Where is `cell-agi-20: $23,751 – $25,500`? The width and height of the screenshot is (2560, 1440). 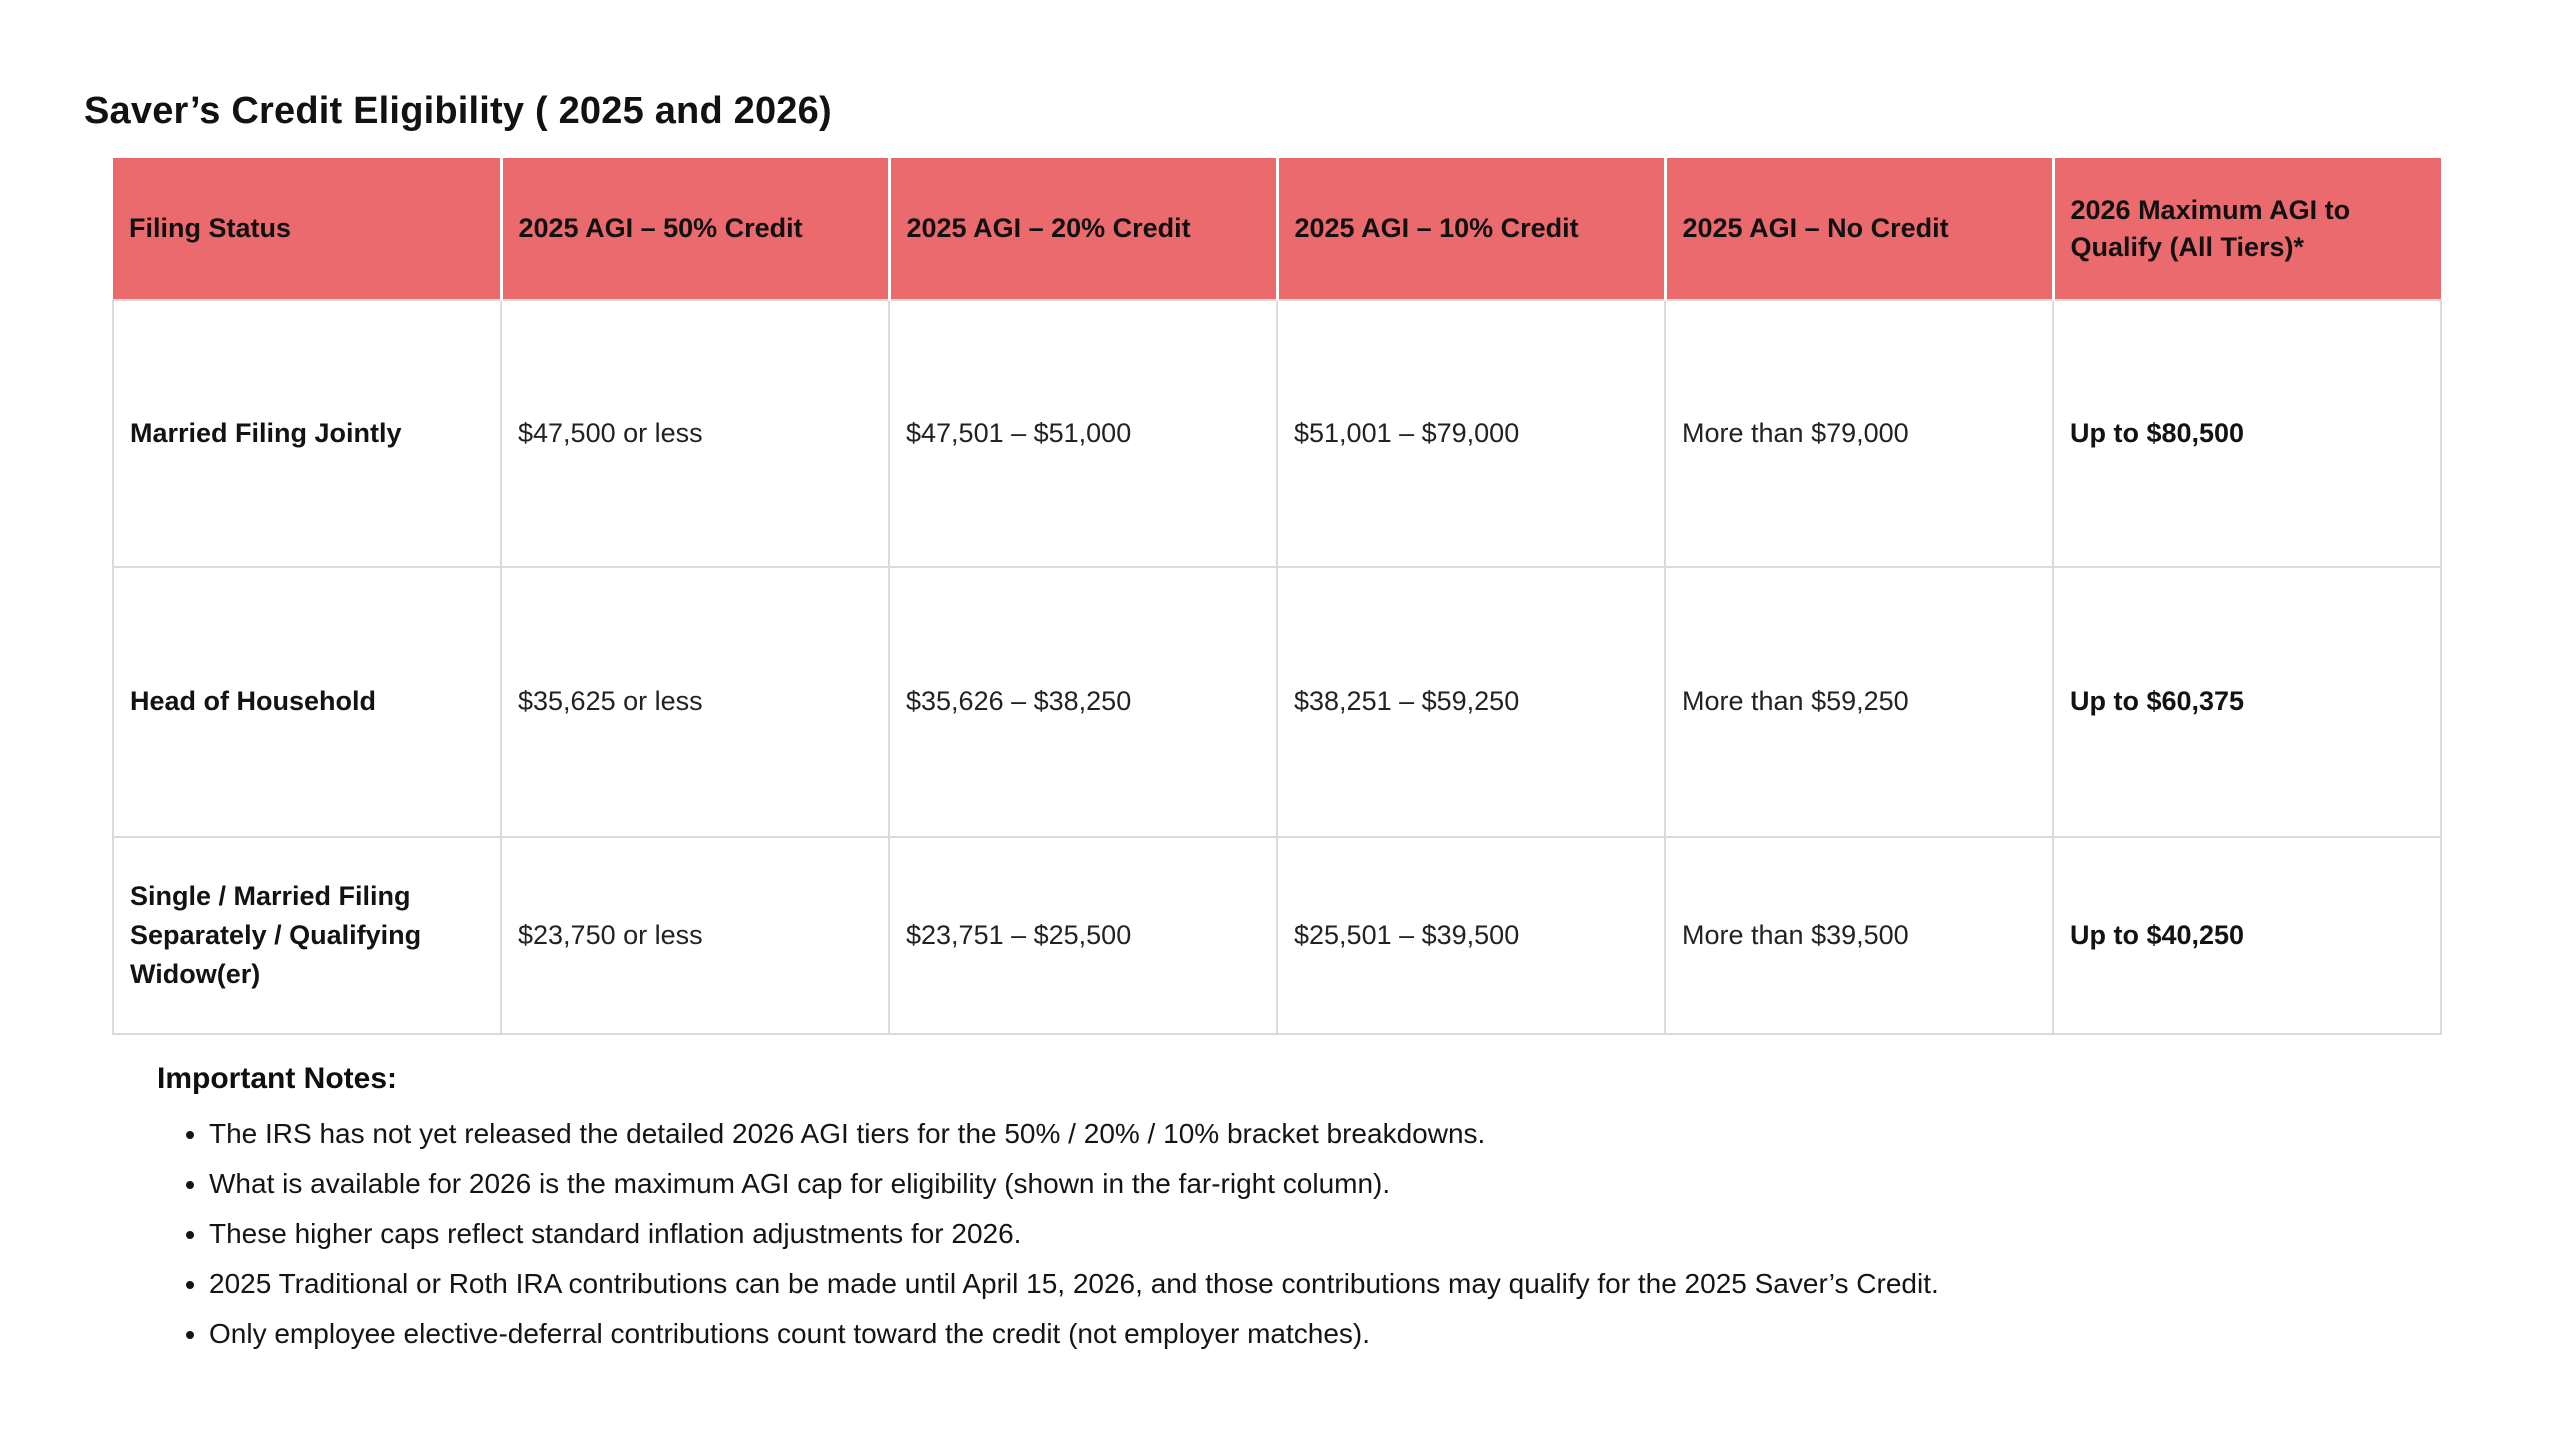
cell-agi-20: $23,751 – $25,500 is located at coordinates (1083, 935).